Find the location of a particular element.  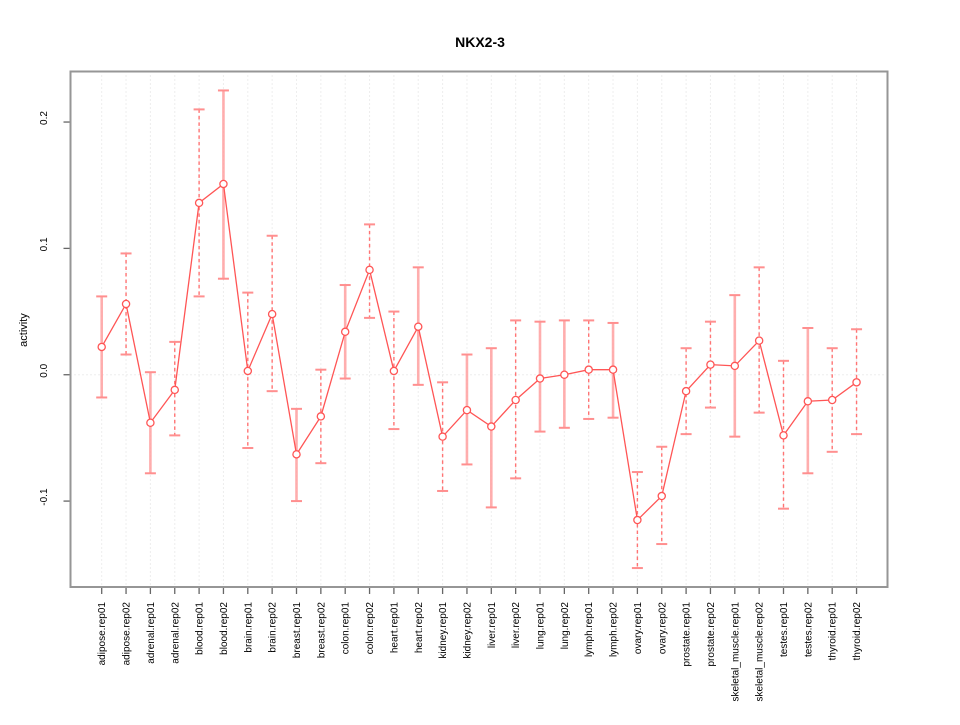

y-tick-label: -0.1 is located at coordinates (44, 497).